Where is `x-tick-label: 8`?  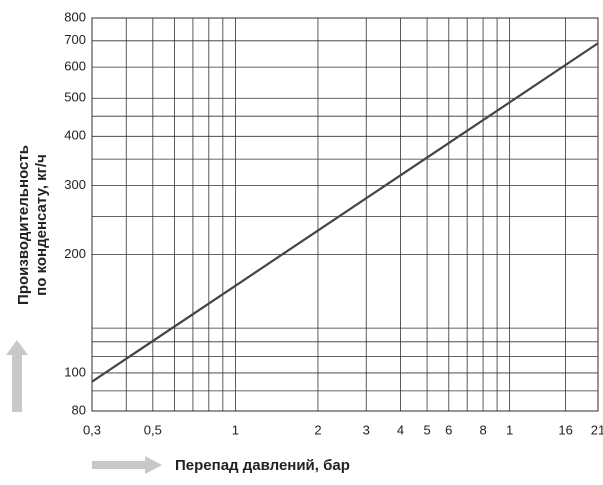 x-tick-label: 8 is located at coordinates (482, 429).